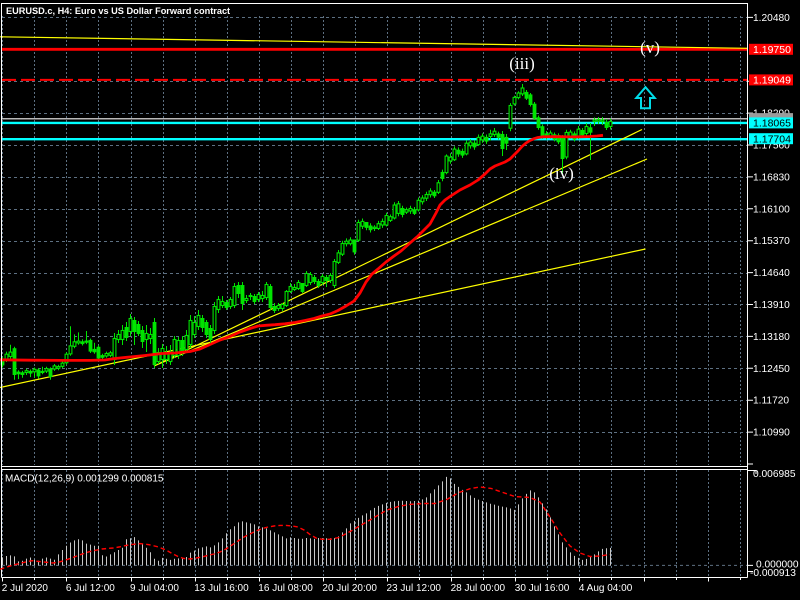  I want to click on svg-text: 1.12450, so click(771, 369).